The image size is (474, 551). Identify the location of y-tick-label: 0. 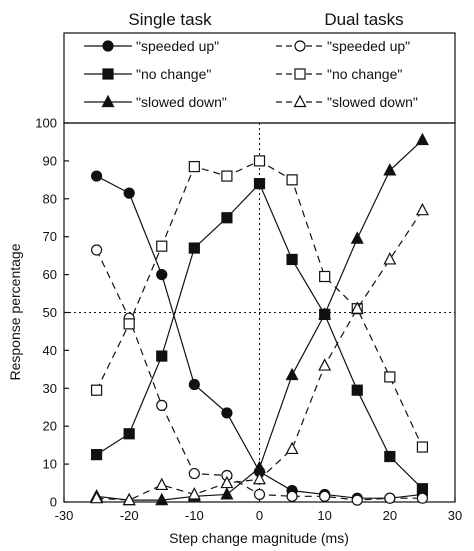
(53, 502).